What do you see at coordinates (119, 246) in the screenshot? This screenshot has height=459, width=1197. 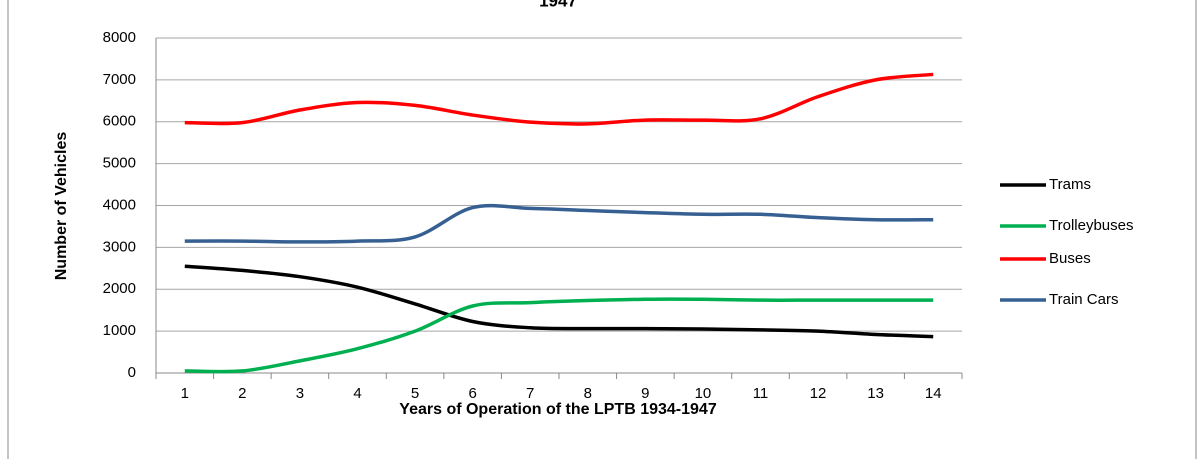 I see `y-tick-label: 3000` at bounding box center [119, 246].